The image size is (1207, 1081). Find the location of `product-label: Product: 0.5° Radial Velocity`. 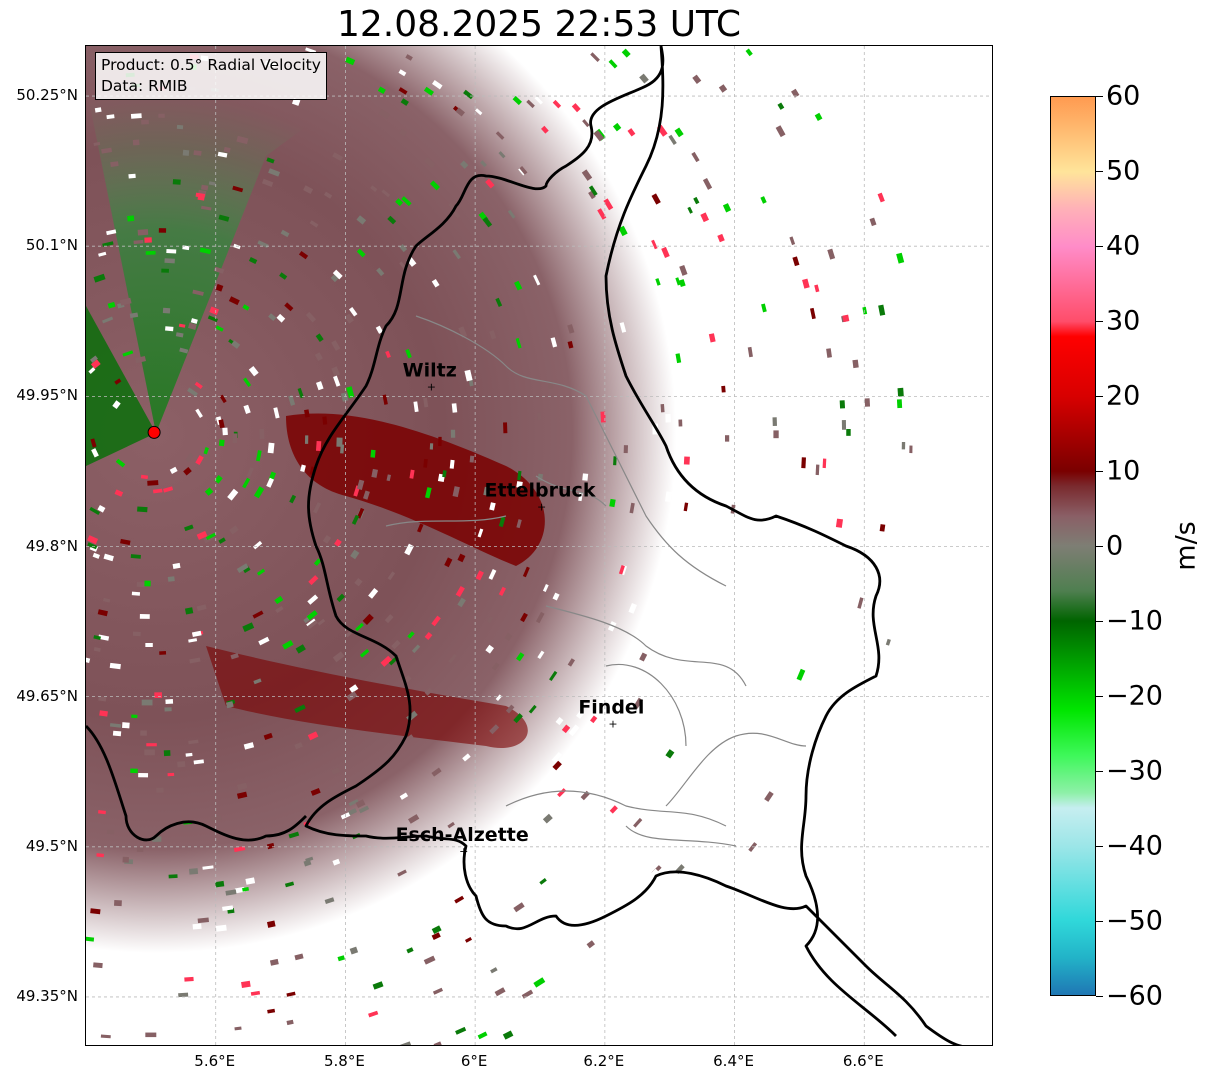

product-label: Product: 0.5° Radial Velocity is located at coordinates (211, 65).